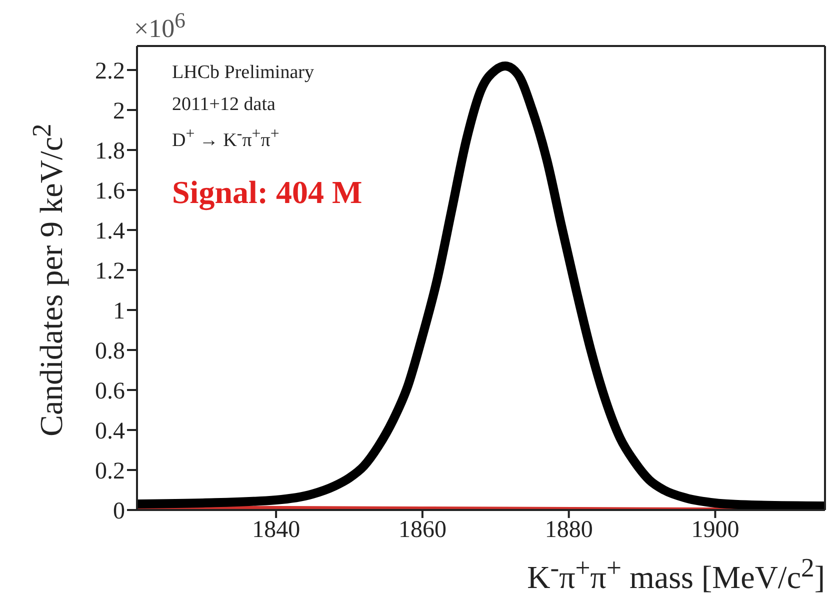 Image resolution: width=831 pixels, height=599 pixels. Describe the element at coordinates (119, 511) in the screenshot. I see `y-tick-label: 0` at that location.